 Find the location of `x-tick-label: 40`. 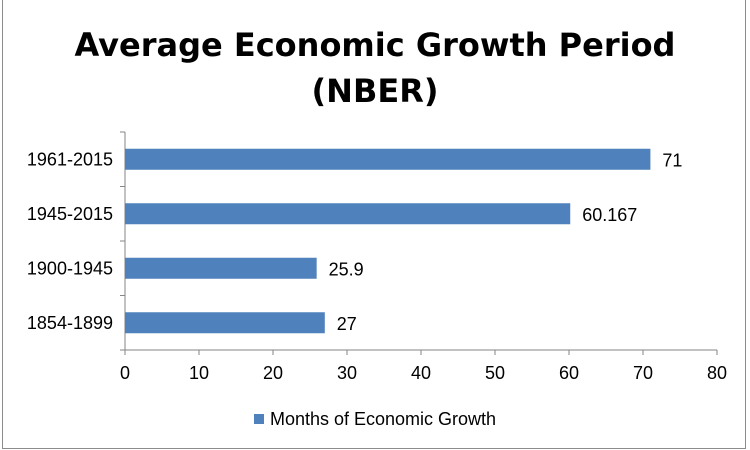

x-tick-label: 40 is located at coordinates (421, 373).